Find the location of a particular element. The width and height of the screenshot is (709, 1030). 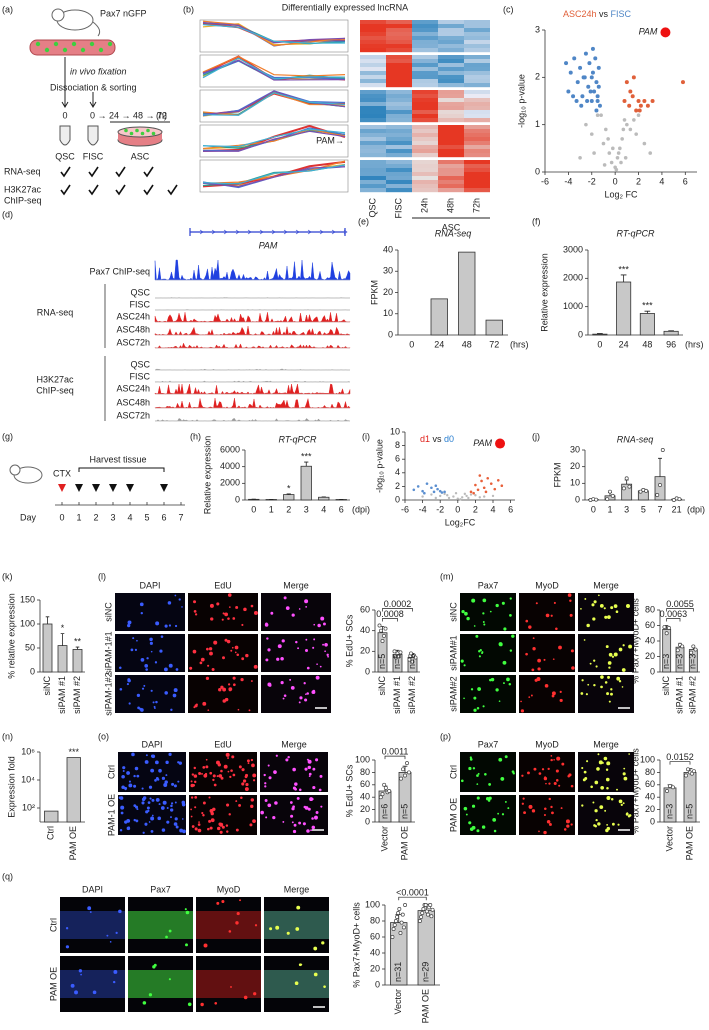

muscle-cell is located at coordinates (110, 44).